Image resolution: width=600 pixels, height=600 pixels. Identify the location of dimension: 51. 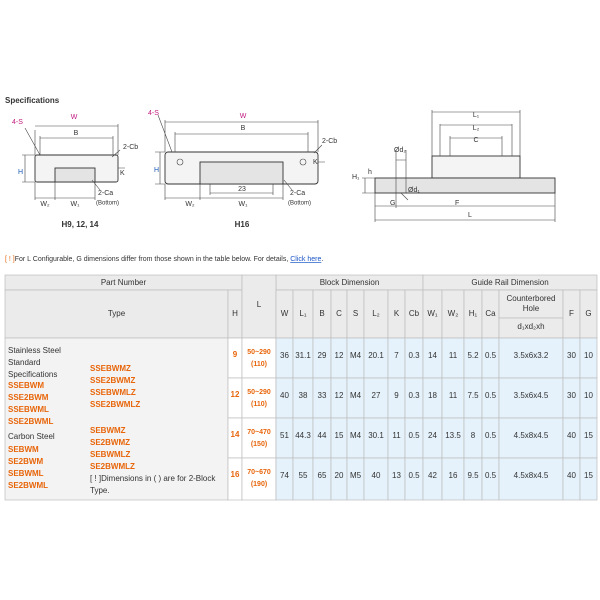
(284, 435).